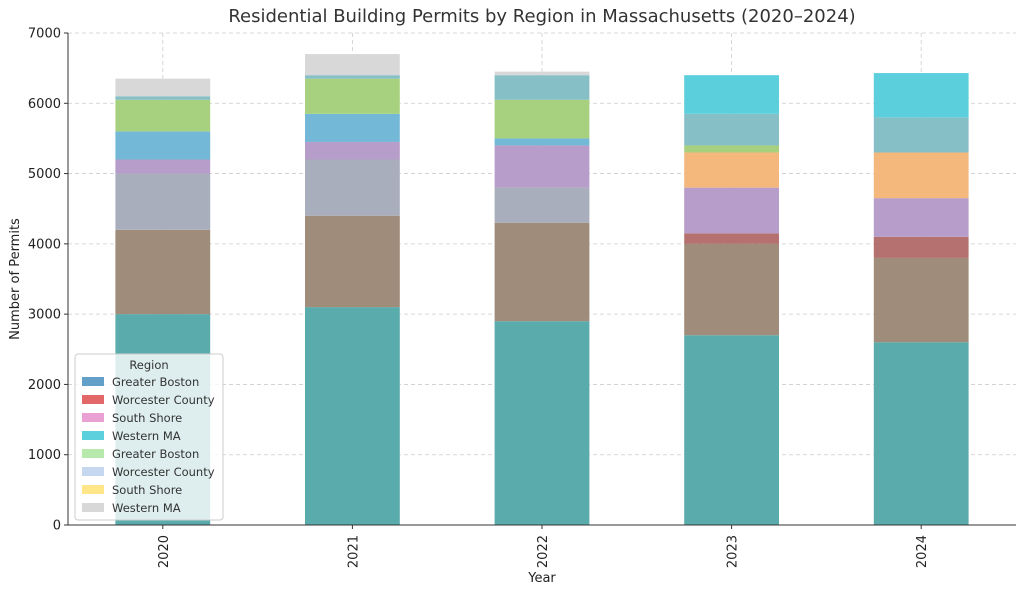  I want to click on legend-box, so click(149, 437).